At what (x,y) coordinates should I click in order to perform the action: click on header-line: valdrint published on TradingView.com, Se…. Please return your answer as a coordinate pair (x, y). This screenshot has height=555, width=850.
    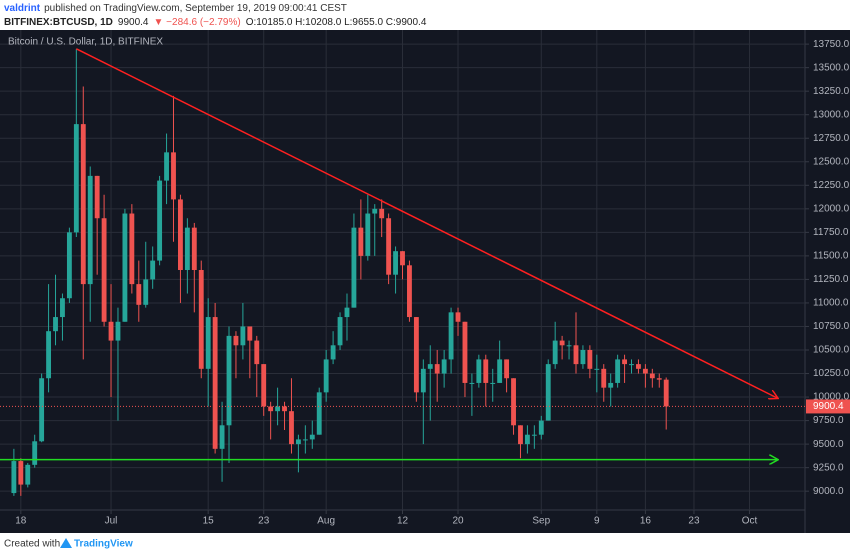
    Looking at the image, I should click on (175, 8).